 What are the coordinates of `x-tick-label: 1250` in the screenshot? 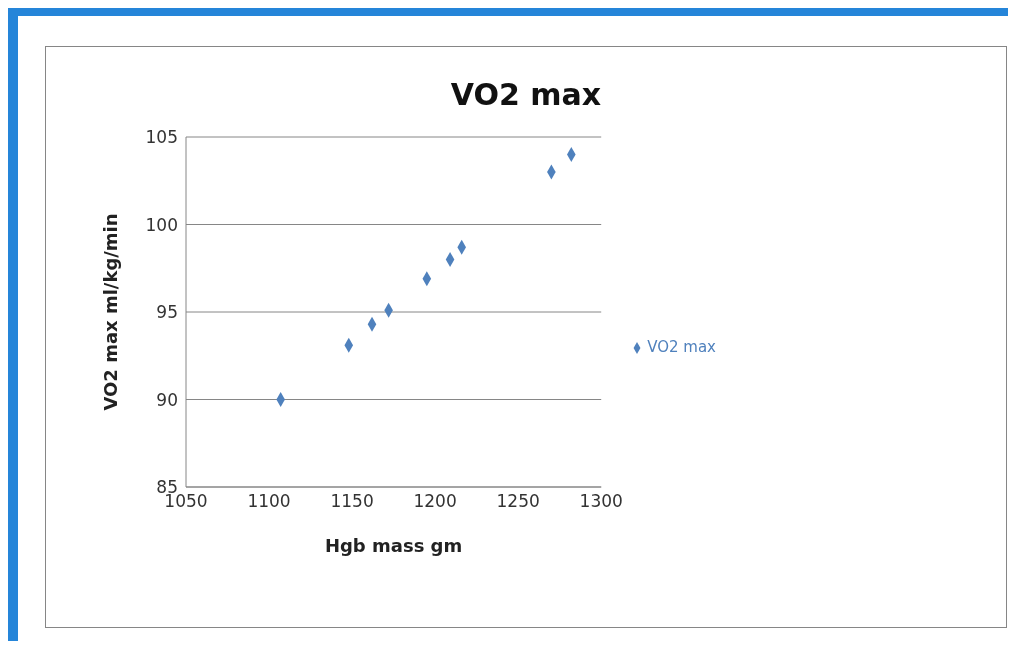 It's located at (518, 501).